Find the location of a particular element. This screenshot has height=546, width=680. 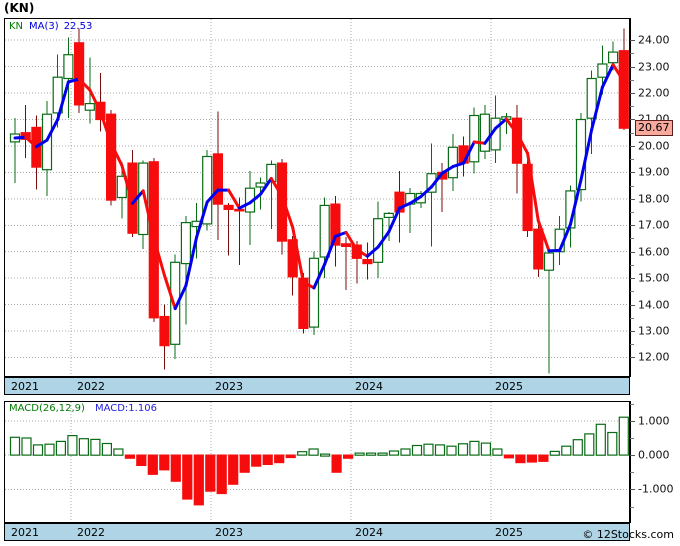

legend-ma-label: MA(3) is located at coordinates (44, 26).